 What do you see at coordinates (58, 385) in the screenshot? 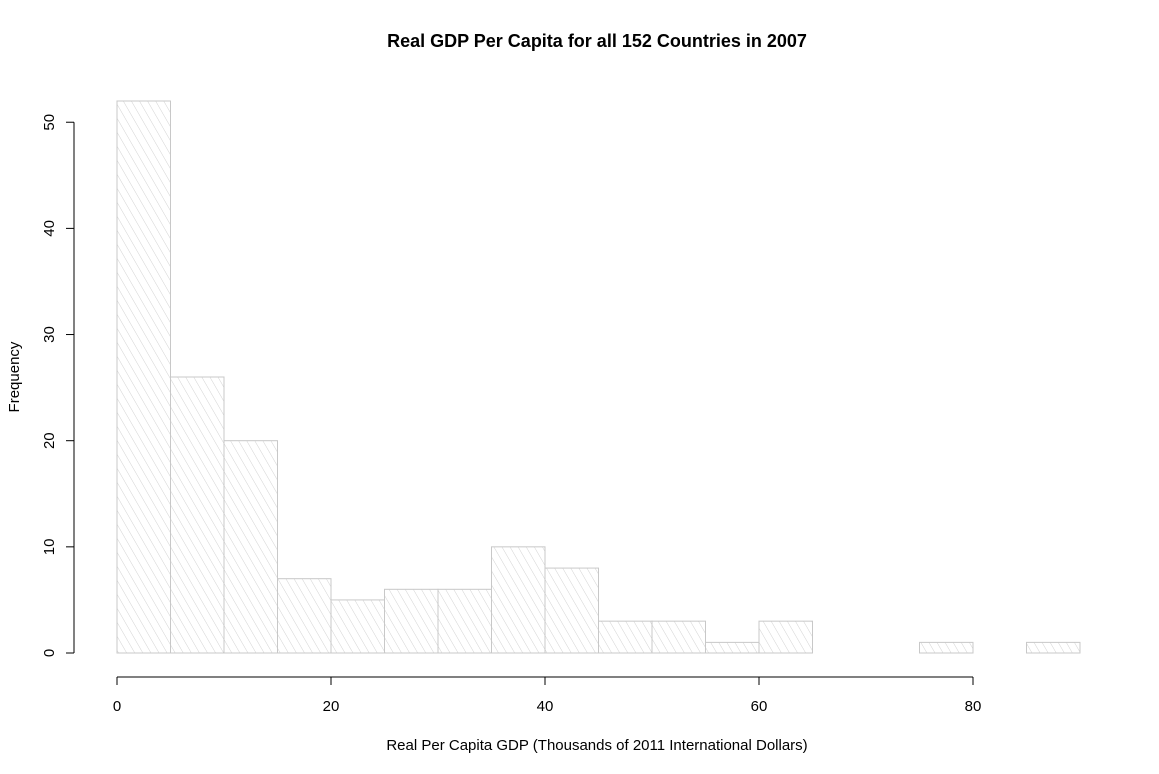
I see `y-axis: 0 10 20 30 40 50` at bounding box center [58, 385].